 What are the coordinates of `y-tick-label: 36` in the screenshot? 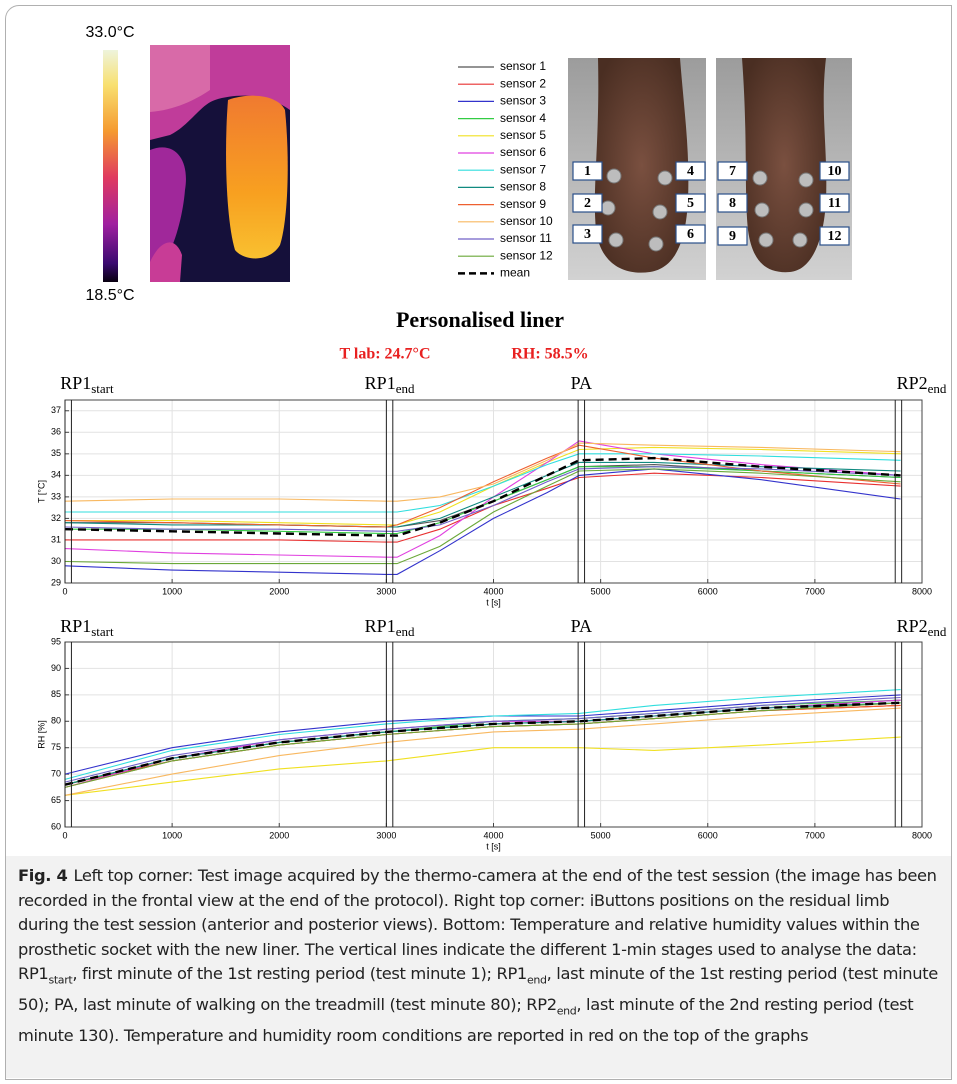 It's located at (56, 432).